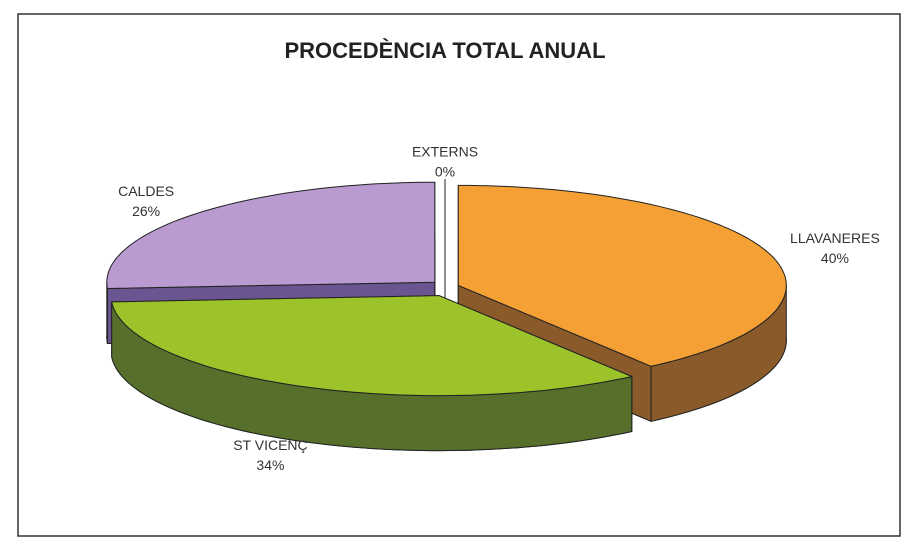  What do you see at coordinates (445, 172) in the screenshot?
I see `slice-value-label: 0%` at bounding box center [445, 172].